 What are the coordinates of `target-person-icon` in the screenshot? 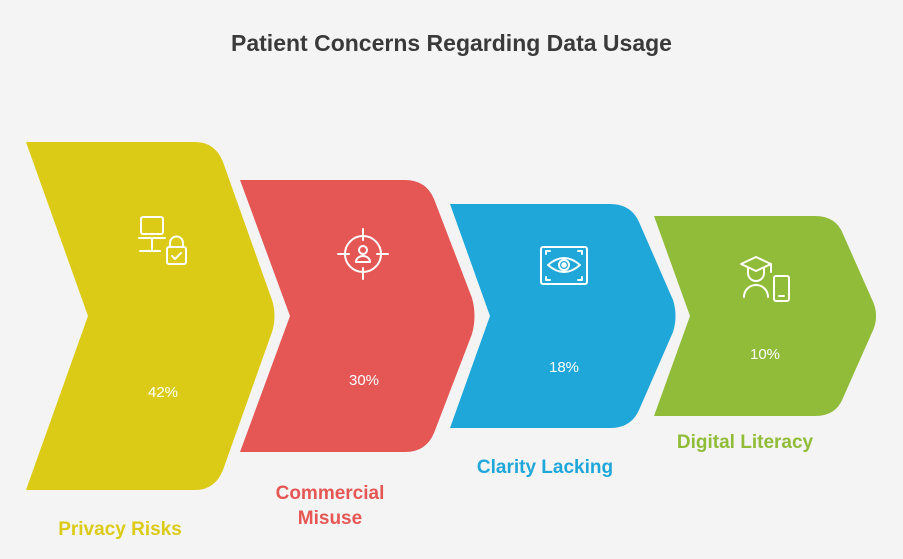 It's located at (363, 254).